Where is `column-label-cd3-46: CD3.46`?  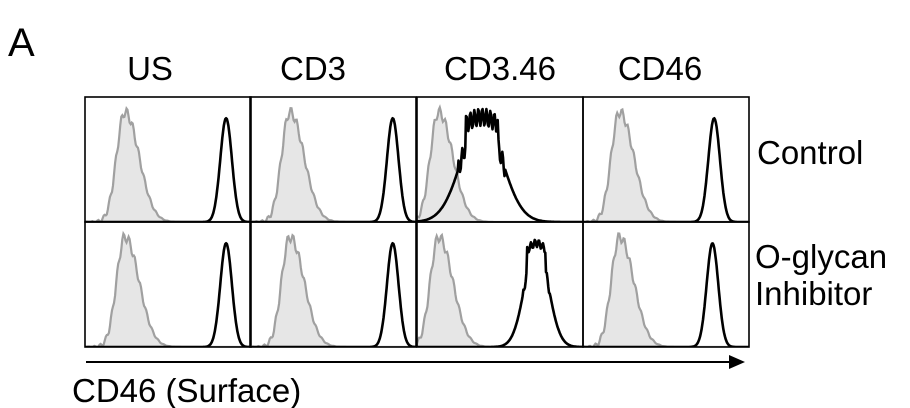 column-label-cd3-46: CD3.46 is located at coordinates (500, 68).